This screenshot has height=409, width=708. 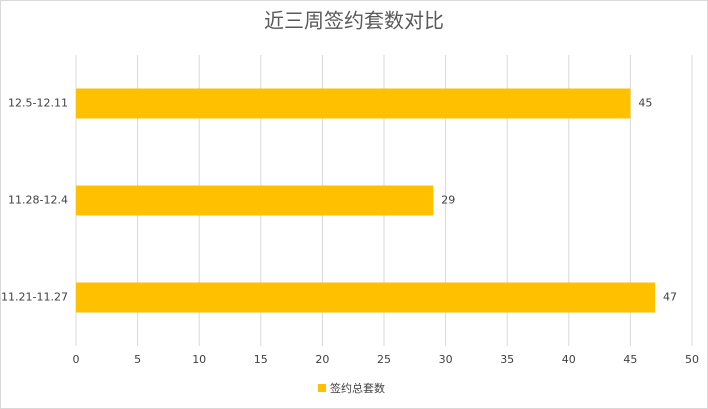 I want to click on x-tick-label: 20, so click(x=322, y=359).